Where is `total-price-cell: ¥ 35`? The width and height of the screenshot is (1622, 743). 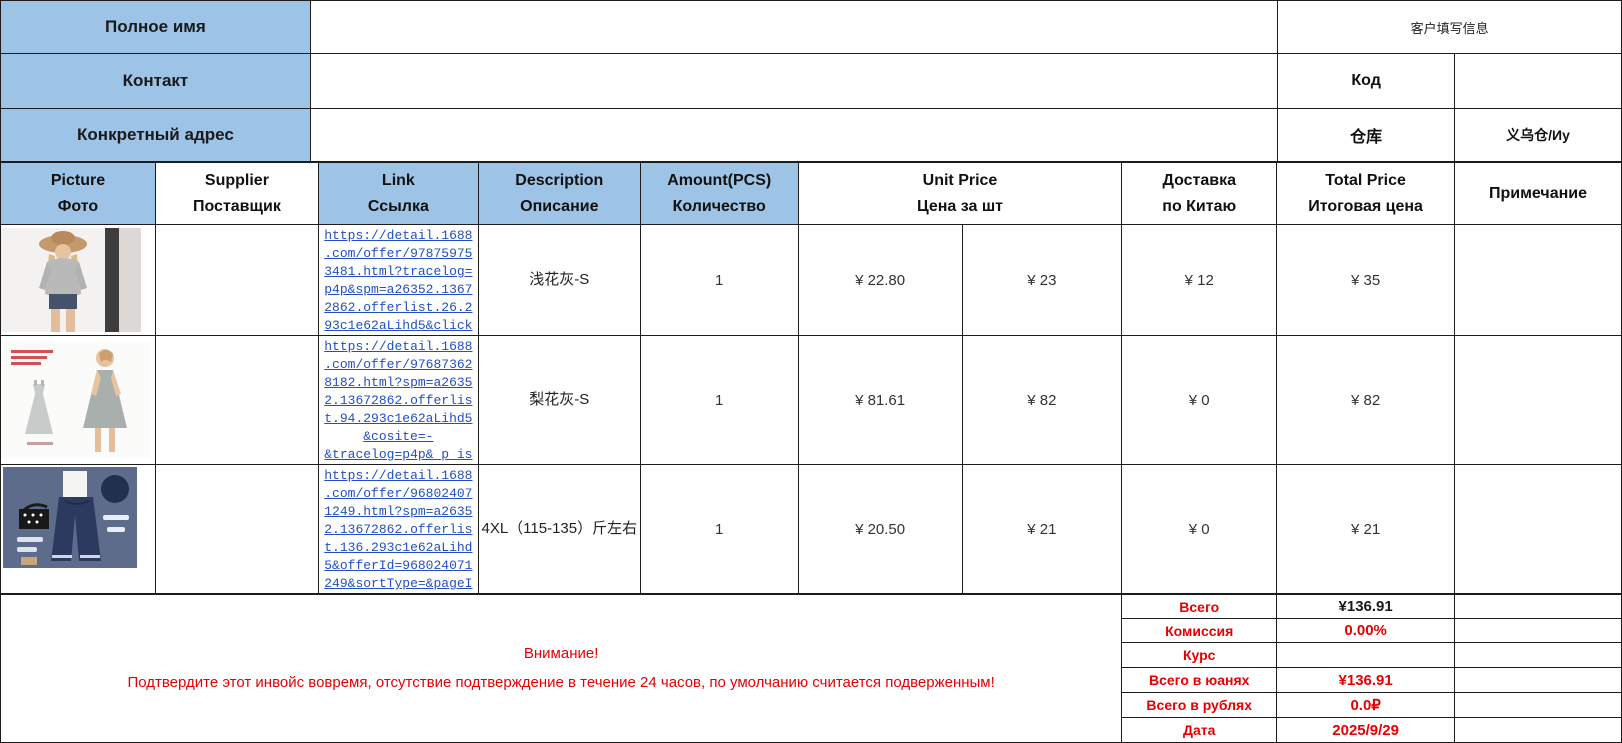
total-price-cell: ¥ 35 is located at coordinates (1366, 280).